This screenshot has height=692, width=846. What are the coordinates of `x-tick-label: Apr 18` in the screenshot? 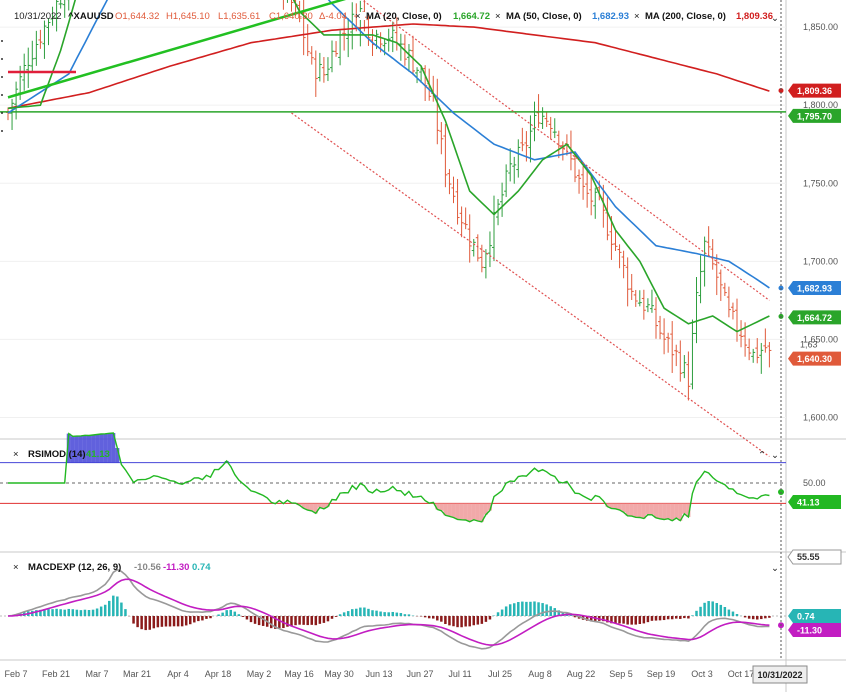 It's located at (218, 674).